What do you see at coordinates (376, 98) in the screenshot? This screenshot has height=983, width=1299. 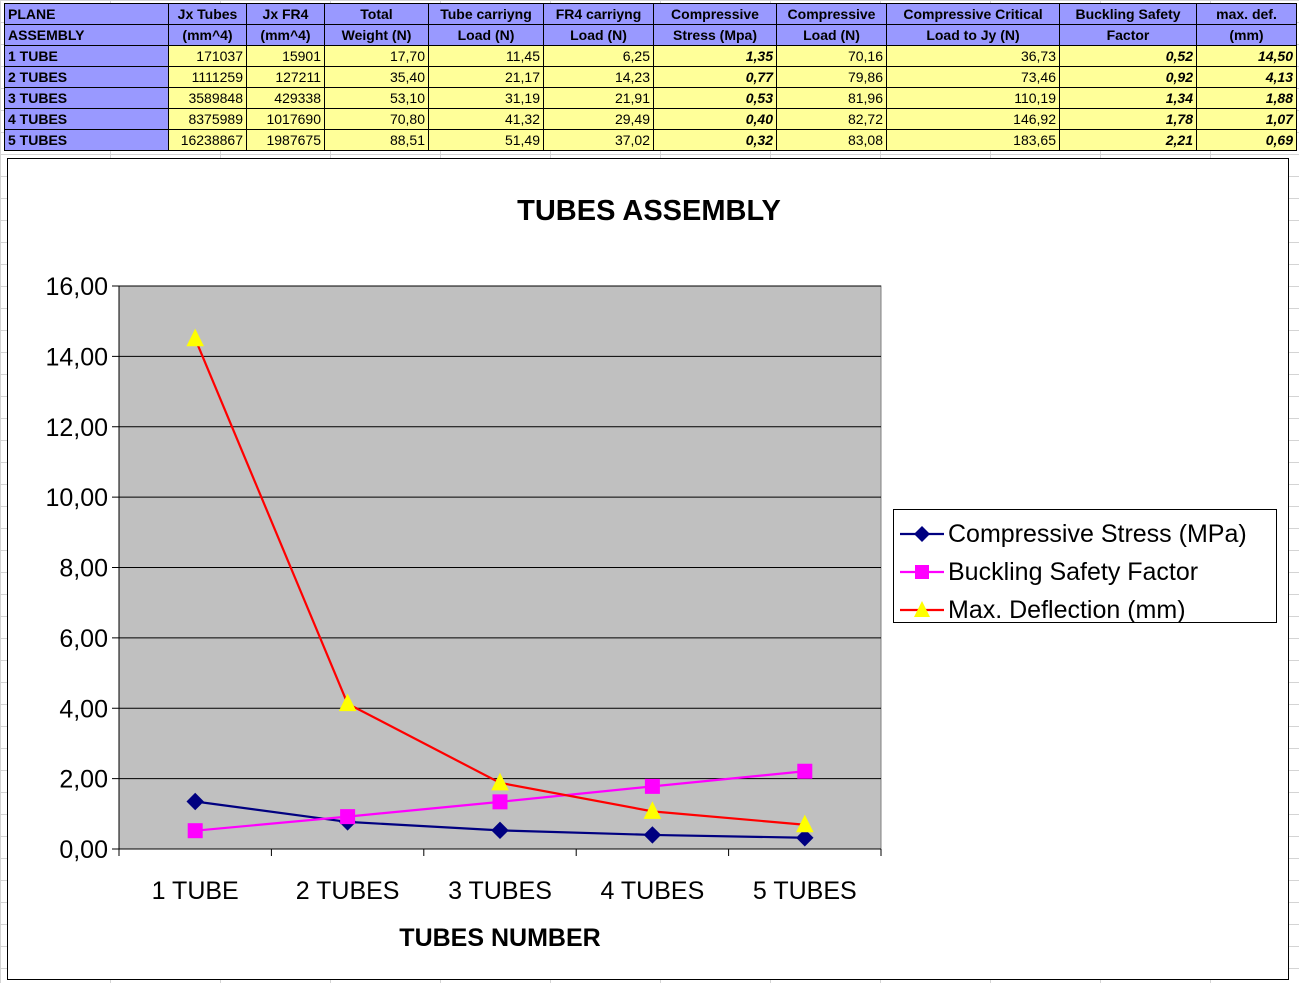 I see `table-cell: 53,10` at bounding box center [376, 98].